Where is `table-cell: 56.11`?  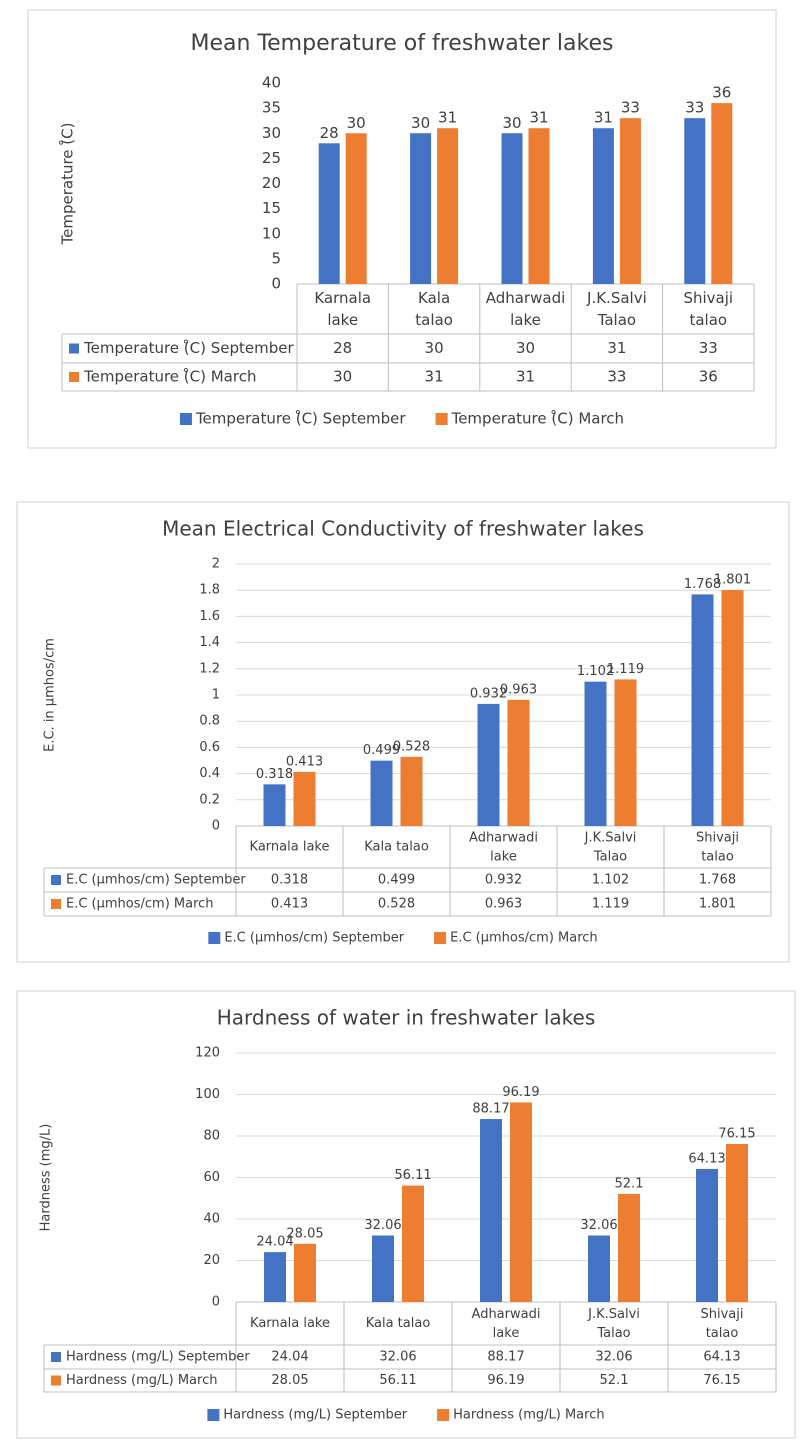
table-cell: 56.11 is located at coordinates (397, 1380).